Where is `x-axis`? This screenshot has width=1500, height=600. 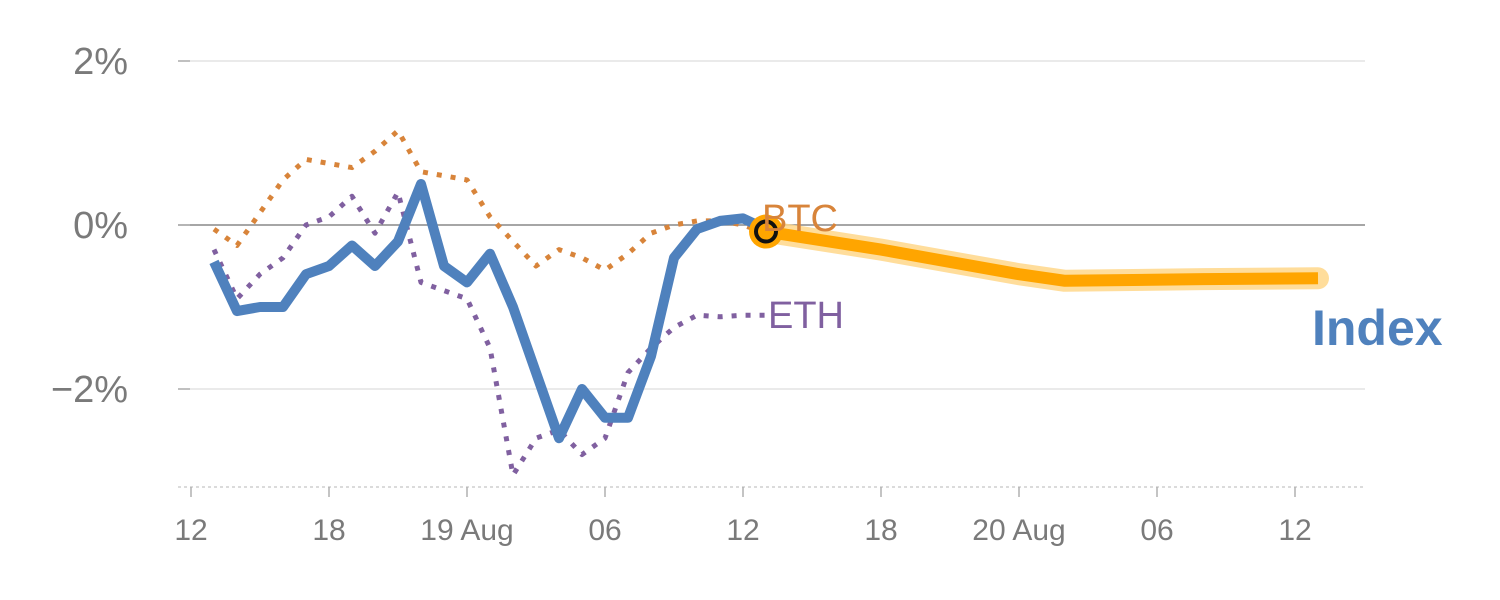 x-axis is located at coordinates (771, 491).